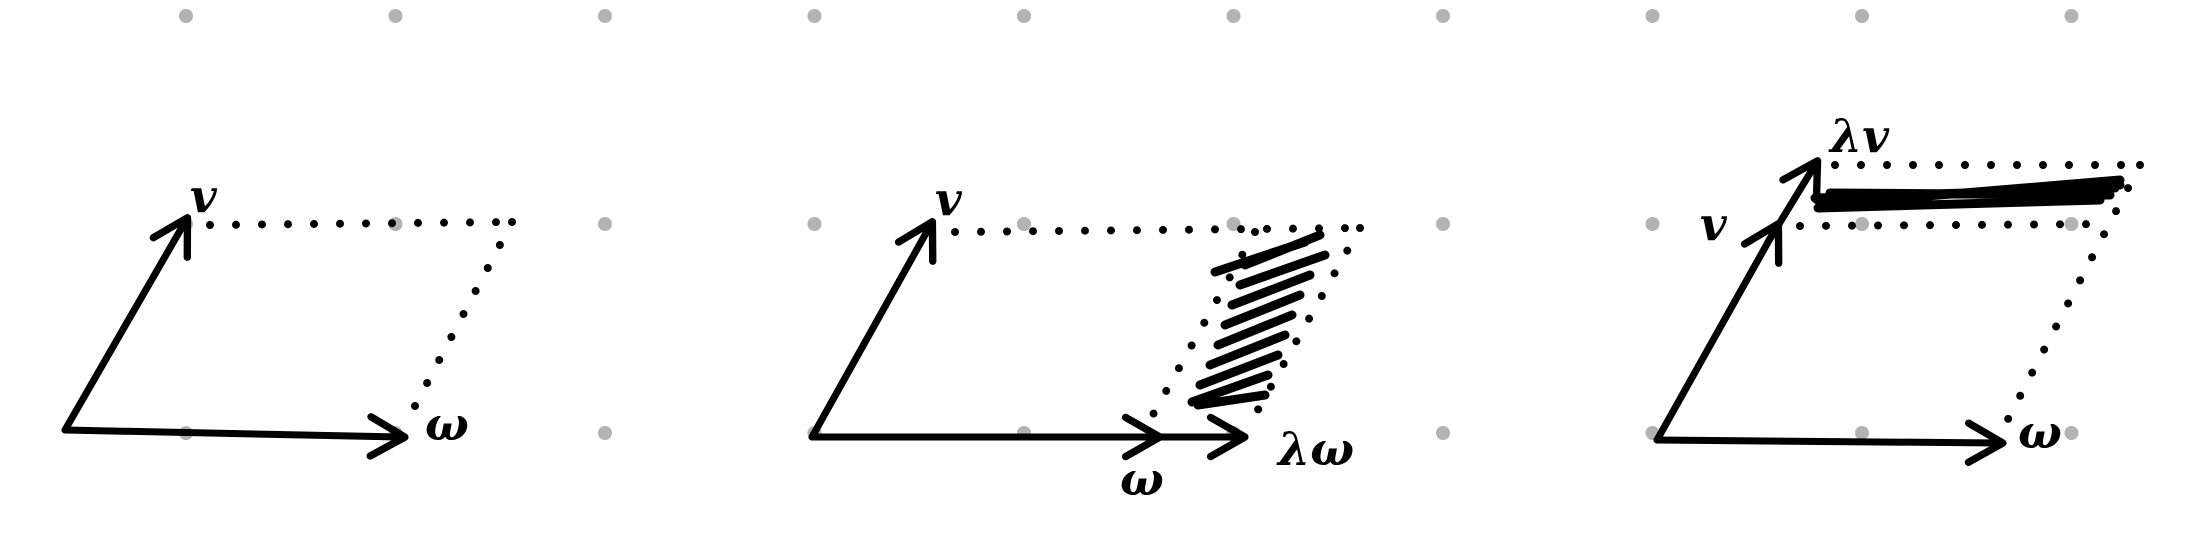 The height and width of the screenshot is (533, 2185). Describe the element at coordinates (1307, 321) in the screenshot. I see `panel-2-dotted-right` at that location.